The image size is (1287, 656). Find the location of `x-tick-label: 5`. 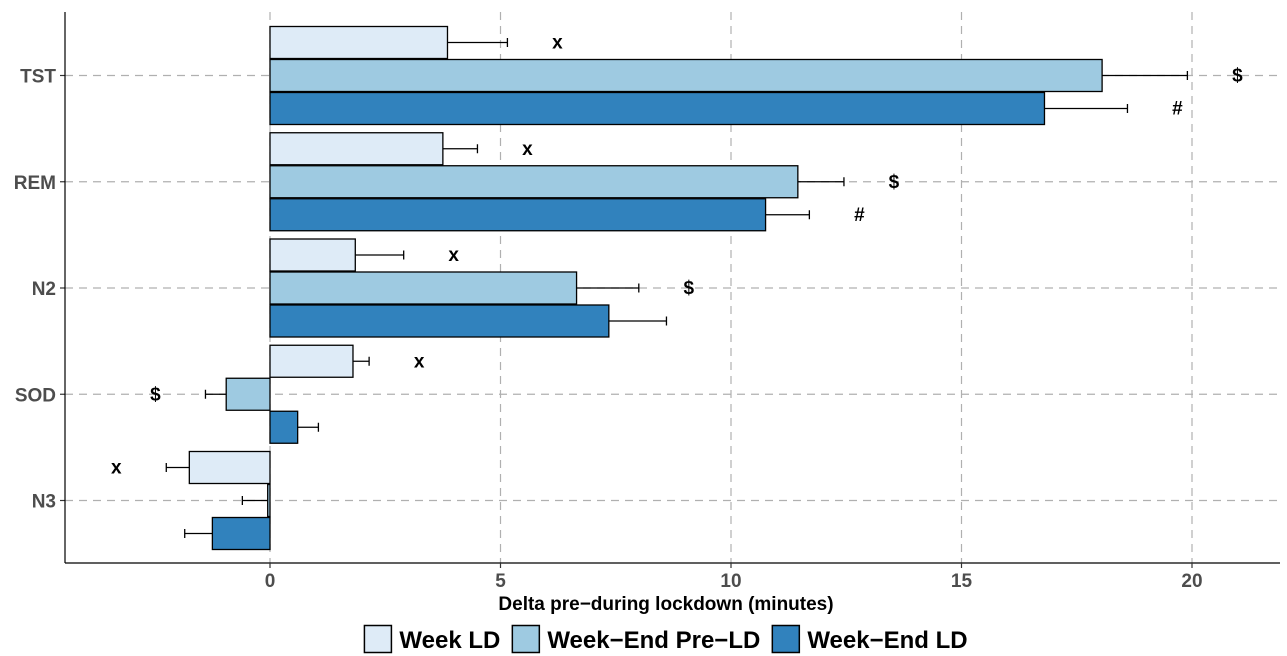

x-tick-label: 5 is located at coordinates (500, 581).